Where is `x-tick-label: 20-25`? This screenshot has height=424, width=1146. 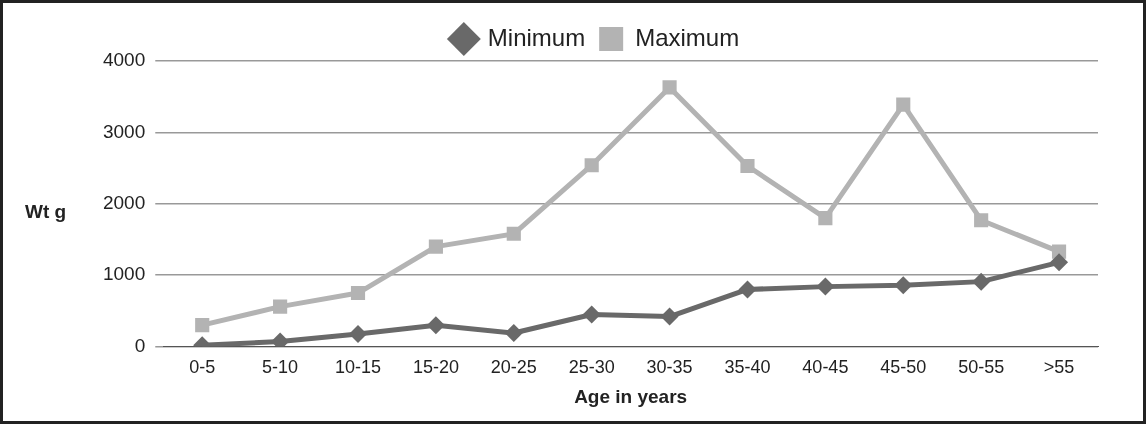 x-tick-label: 20-25 is located at coordinates (513, 367).